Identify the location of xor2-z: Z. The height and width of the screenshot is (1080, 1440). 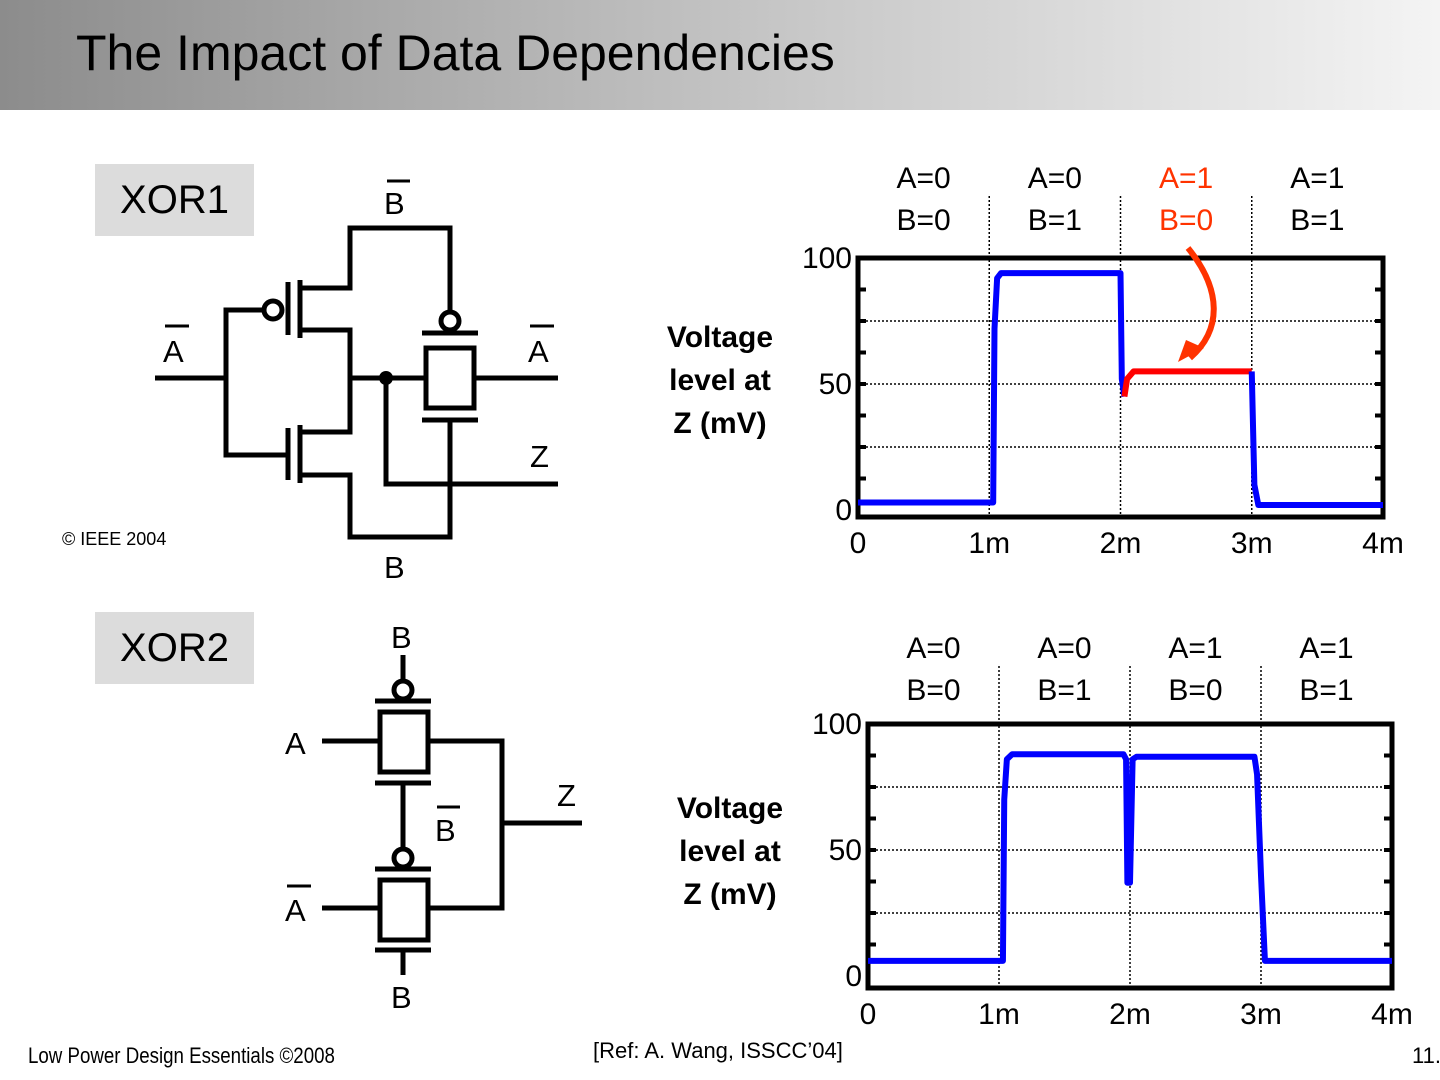
(566, 795).